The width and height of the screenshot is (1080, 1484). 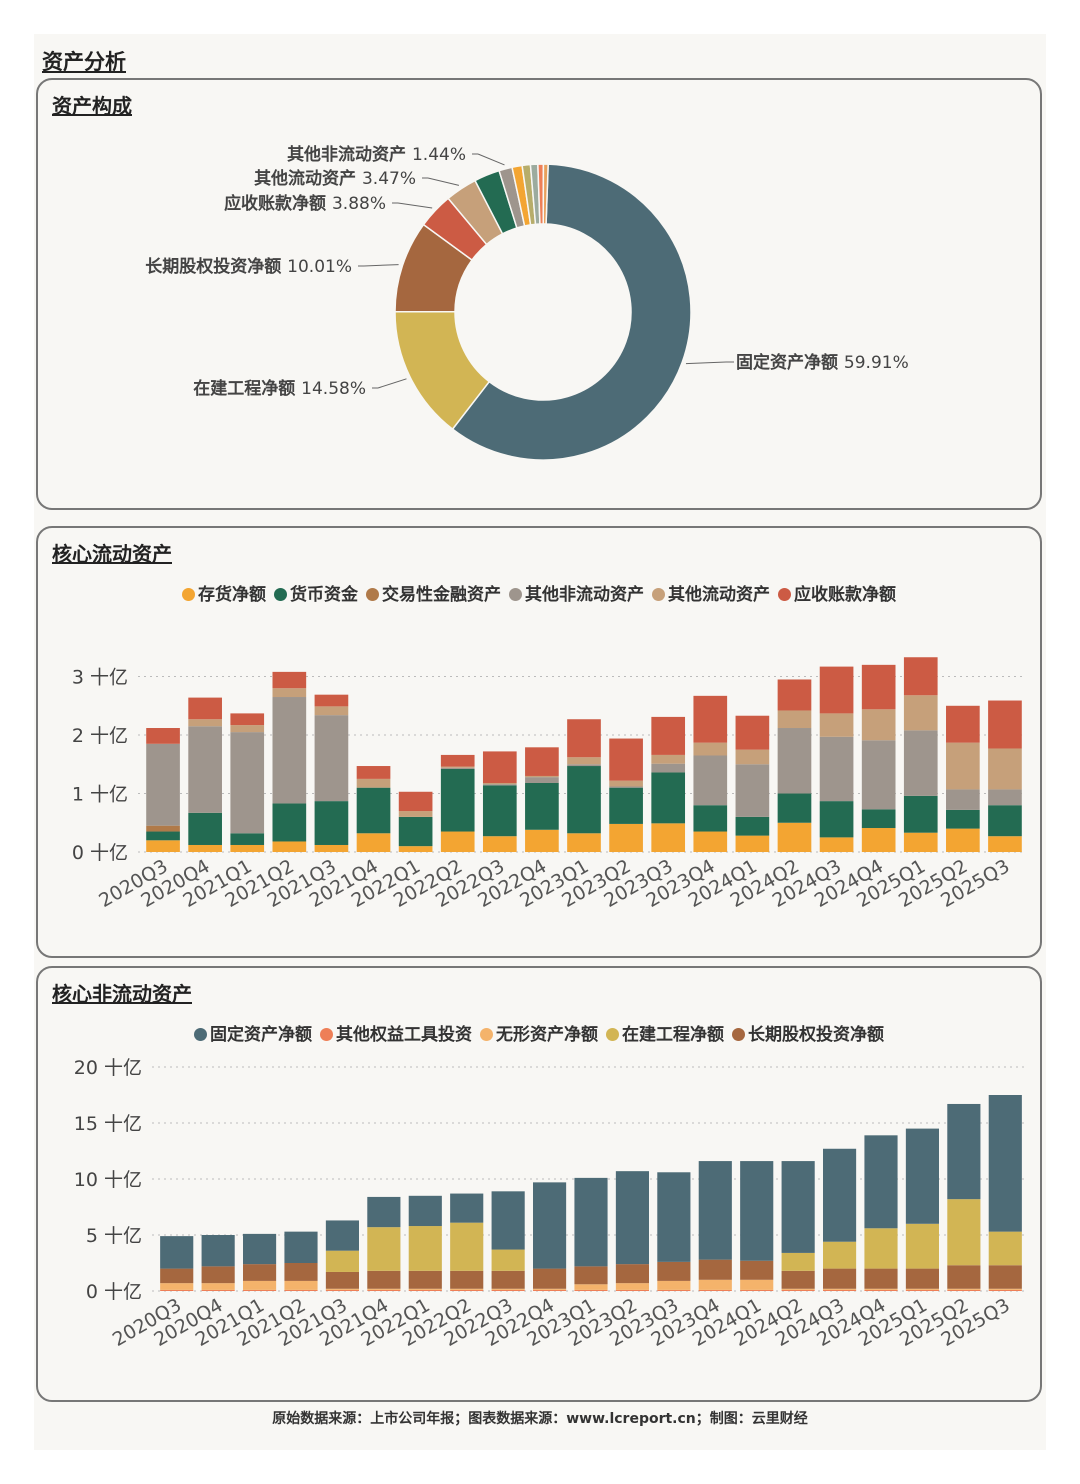 I want to click on legend-label: 其他流动资产, so click(x=719, y=595).